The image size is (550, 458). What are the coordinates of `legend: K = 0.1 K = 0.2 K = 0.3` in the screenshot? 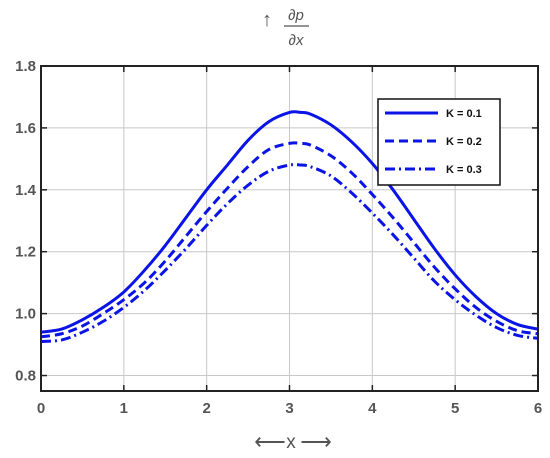 It's located at (439, 142).